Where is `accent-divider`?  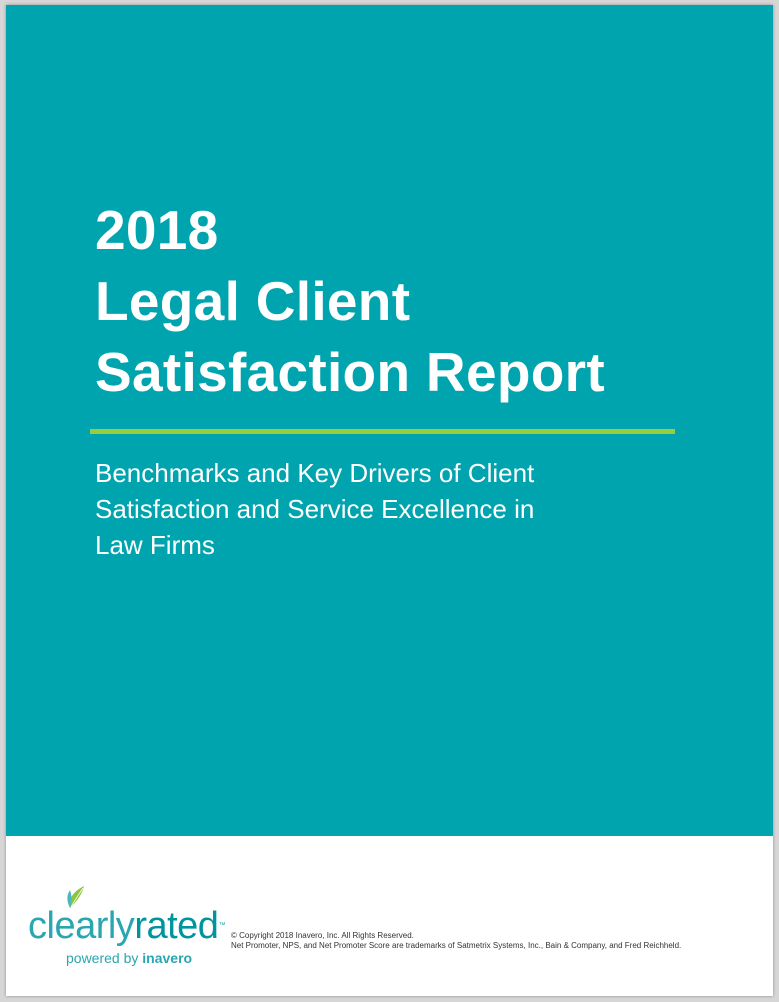
accent-divider is located at coordinates (382, 431).